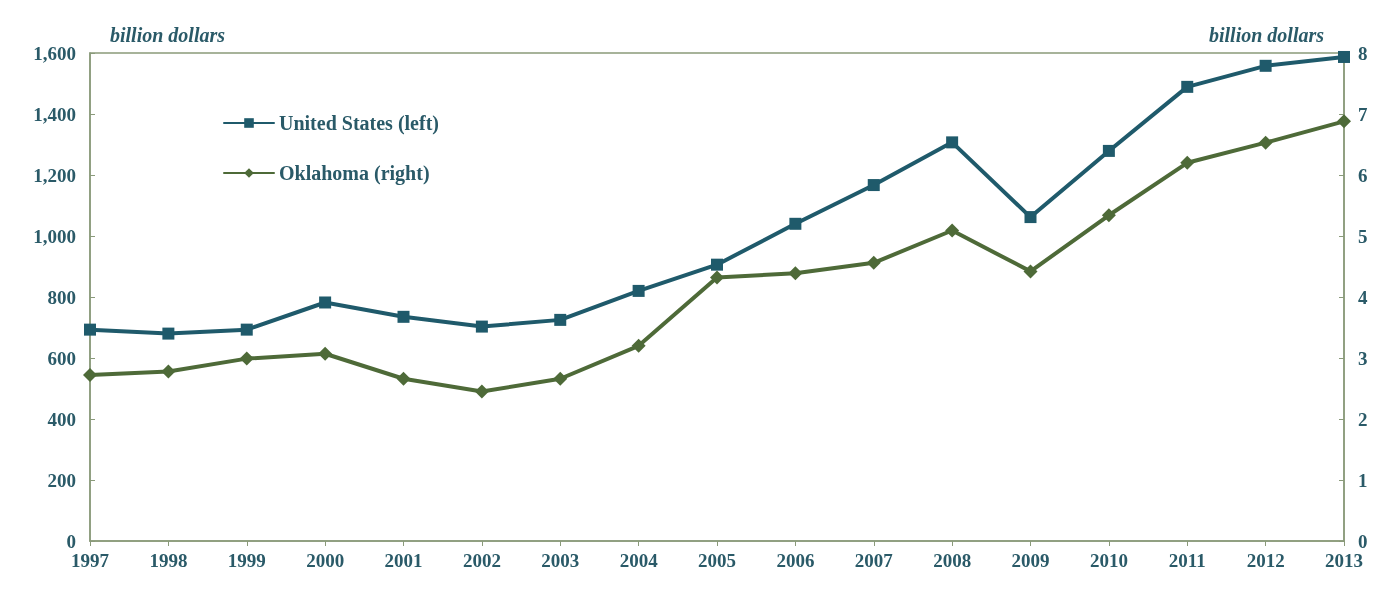  What do you see at coordinates (1363, 114) in the screenshot?
I see `y2-tick-label: 7` at bounding box center [1363, 114].